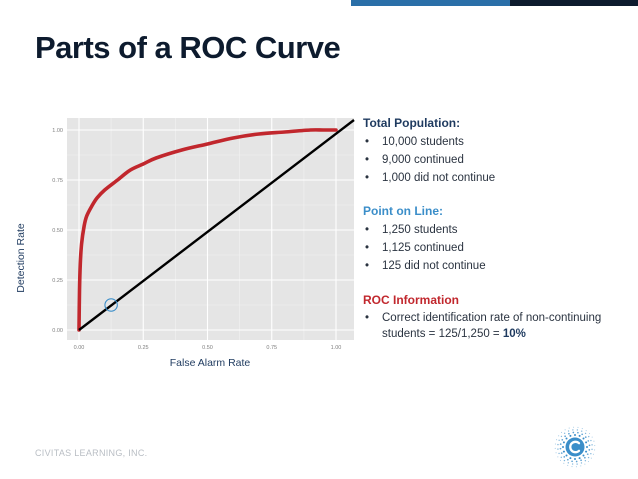 The image size is (638, 479). I want to click on y-axis-label: Detection Rate, so click(21, 258).